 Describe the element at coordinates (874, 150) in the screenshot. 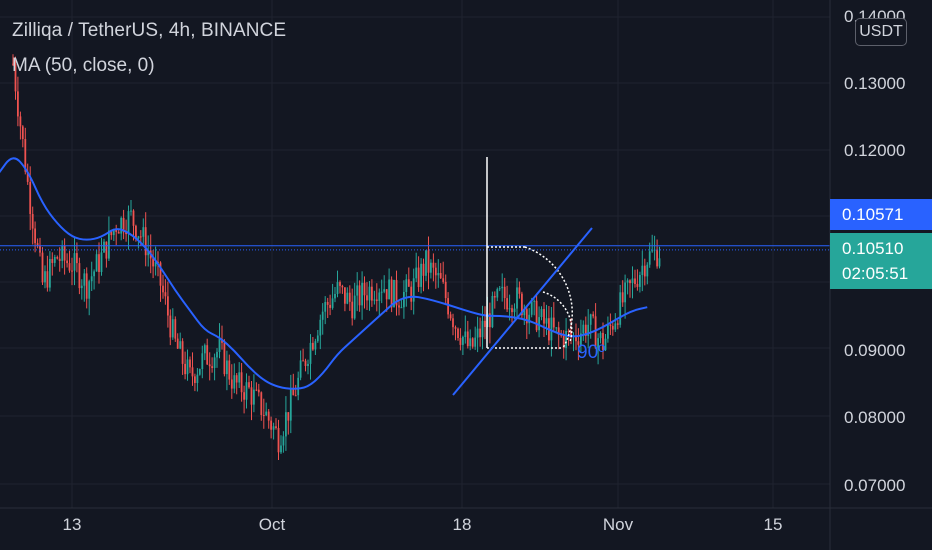

I see `price-tick-label: 0.12000` at that location.